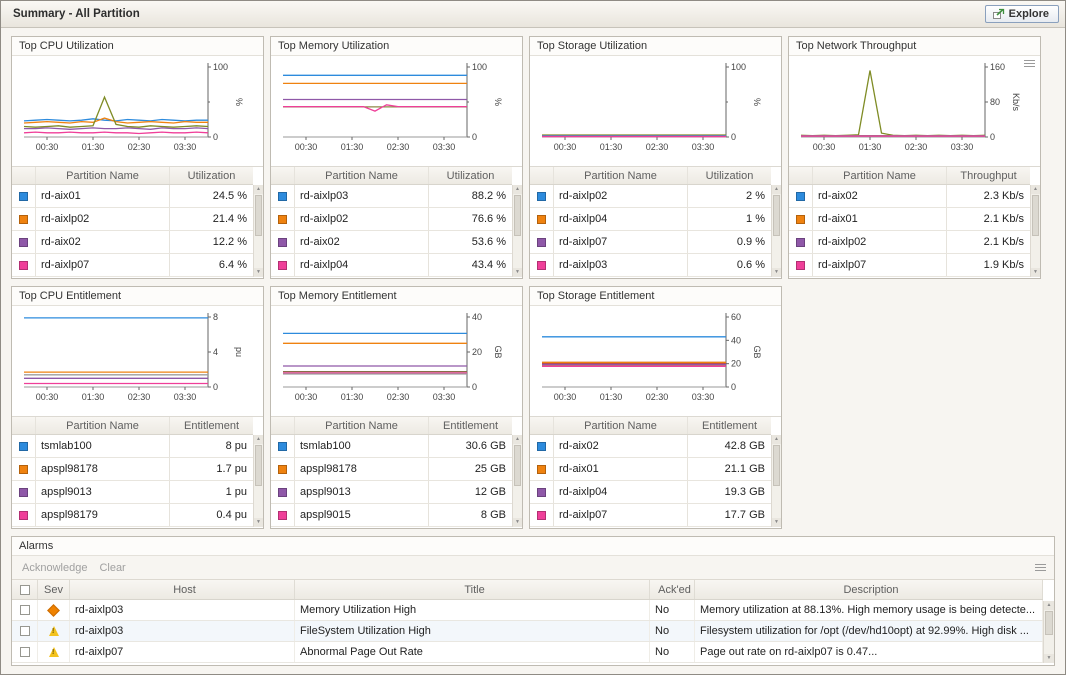 The image size is (1068, 677). Describe the element at coordinates (391, 265) in the screenshot. I see `table-row: rd-aixlp04 43.4 %` at that location.